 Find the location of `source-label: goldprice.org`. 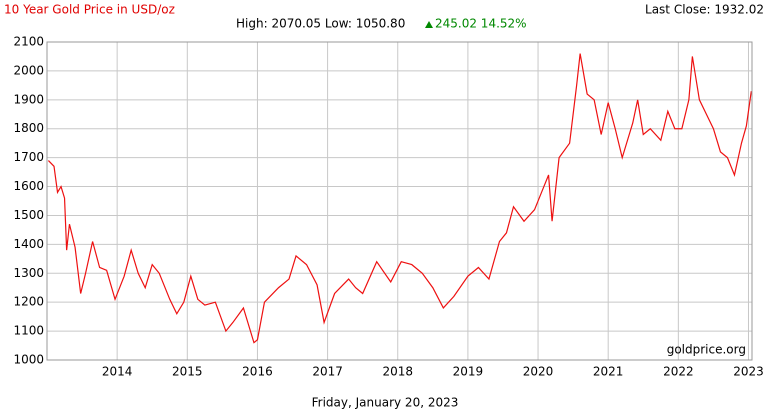

source-label: goldprice.org is located at coordinates (706, 350).